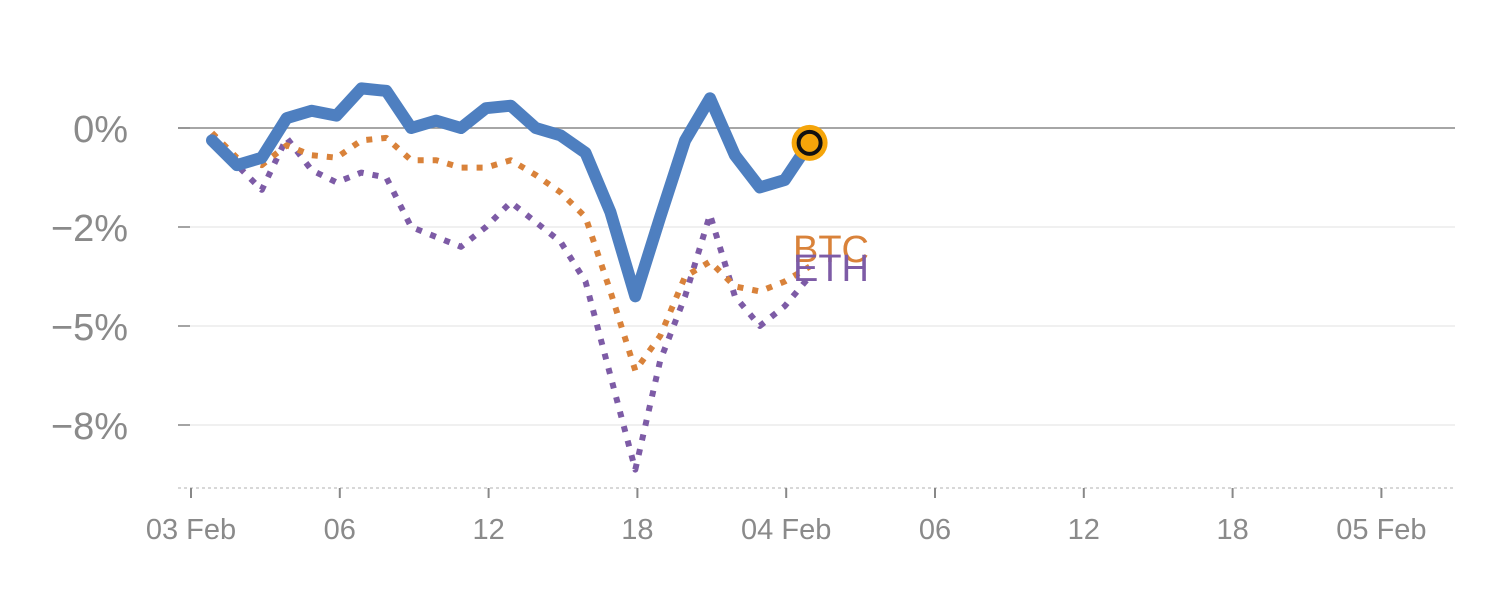 This screenshot has height=600, width=1500. Describe the element at coordinates (786, 530) in the screenshot. I see `x-tick-label: 04 Feb` at that location.